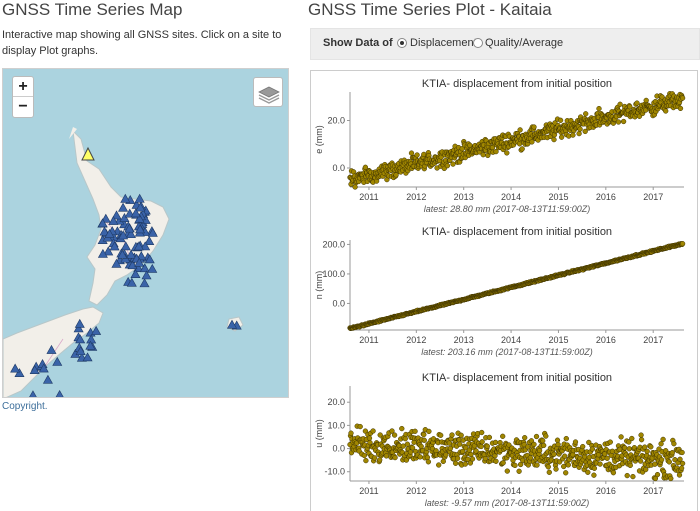  What do you see at coordinates (88, 153) in the screenshot?
I see `selected-site-marker-kaitaia` at bounding box center [88, 153].